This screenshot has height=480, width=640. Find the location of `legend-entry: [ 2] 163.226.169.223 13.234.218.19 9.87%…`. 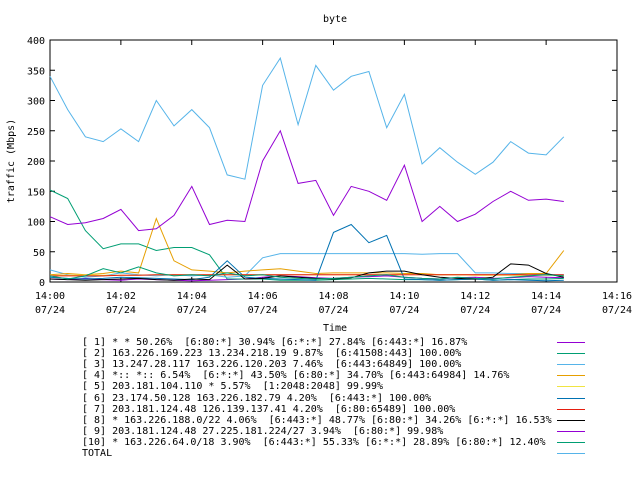

legend-entry: [ 2] 163.226.169.223 13.234.218.19 9.87%… is located at coordinates (320, 353).